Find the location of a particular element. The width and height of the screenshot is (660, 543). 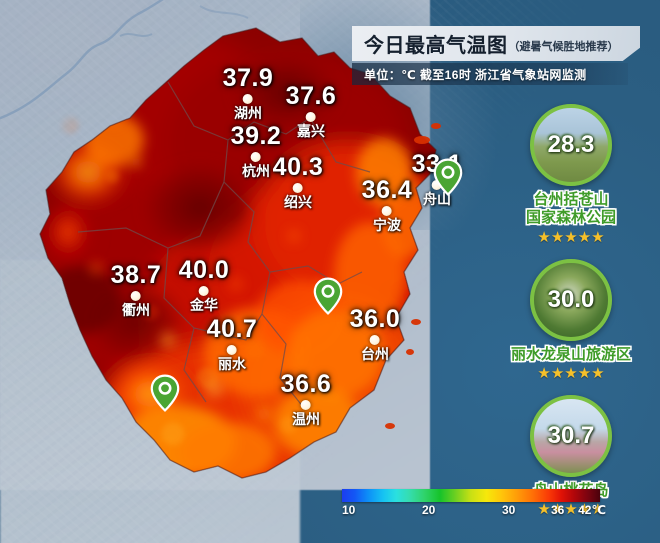

city-temperature-label: 37.9 湖州 is located at coordinates (248, 93).